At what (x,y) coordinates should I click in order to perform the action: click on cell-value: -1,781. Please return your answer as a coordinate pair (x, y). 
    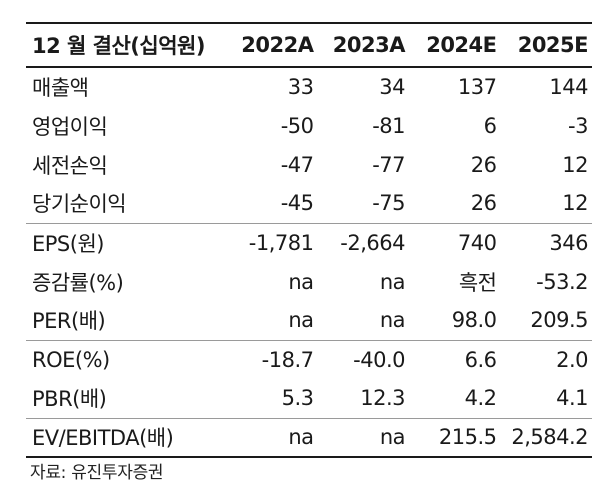
    Looking at the image, I should click on (281, 242).